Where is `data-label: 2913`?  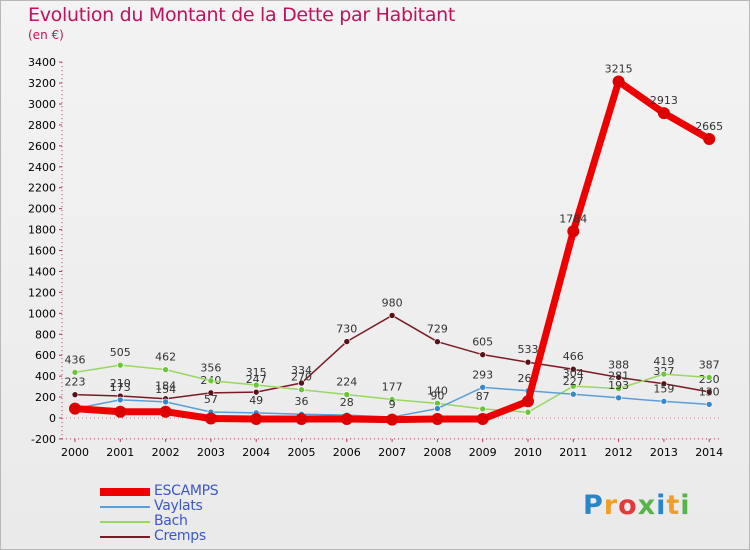 data-label: 2913 is located at coordinates (664, 100).